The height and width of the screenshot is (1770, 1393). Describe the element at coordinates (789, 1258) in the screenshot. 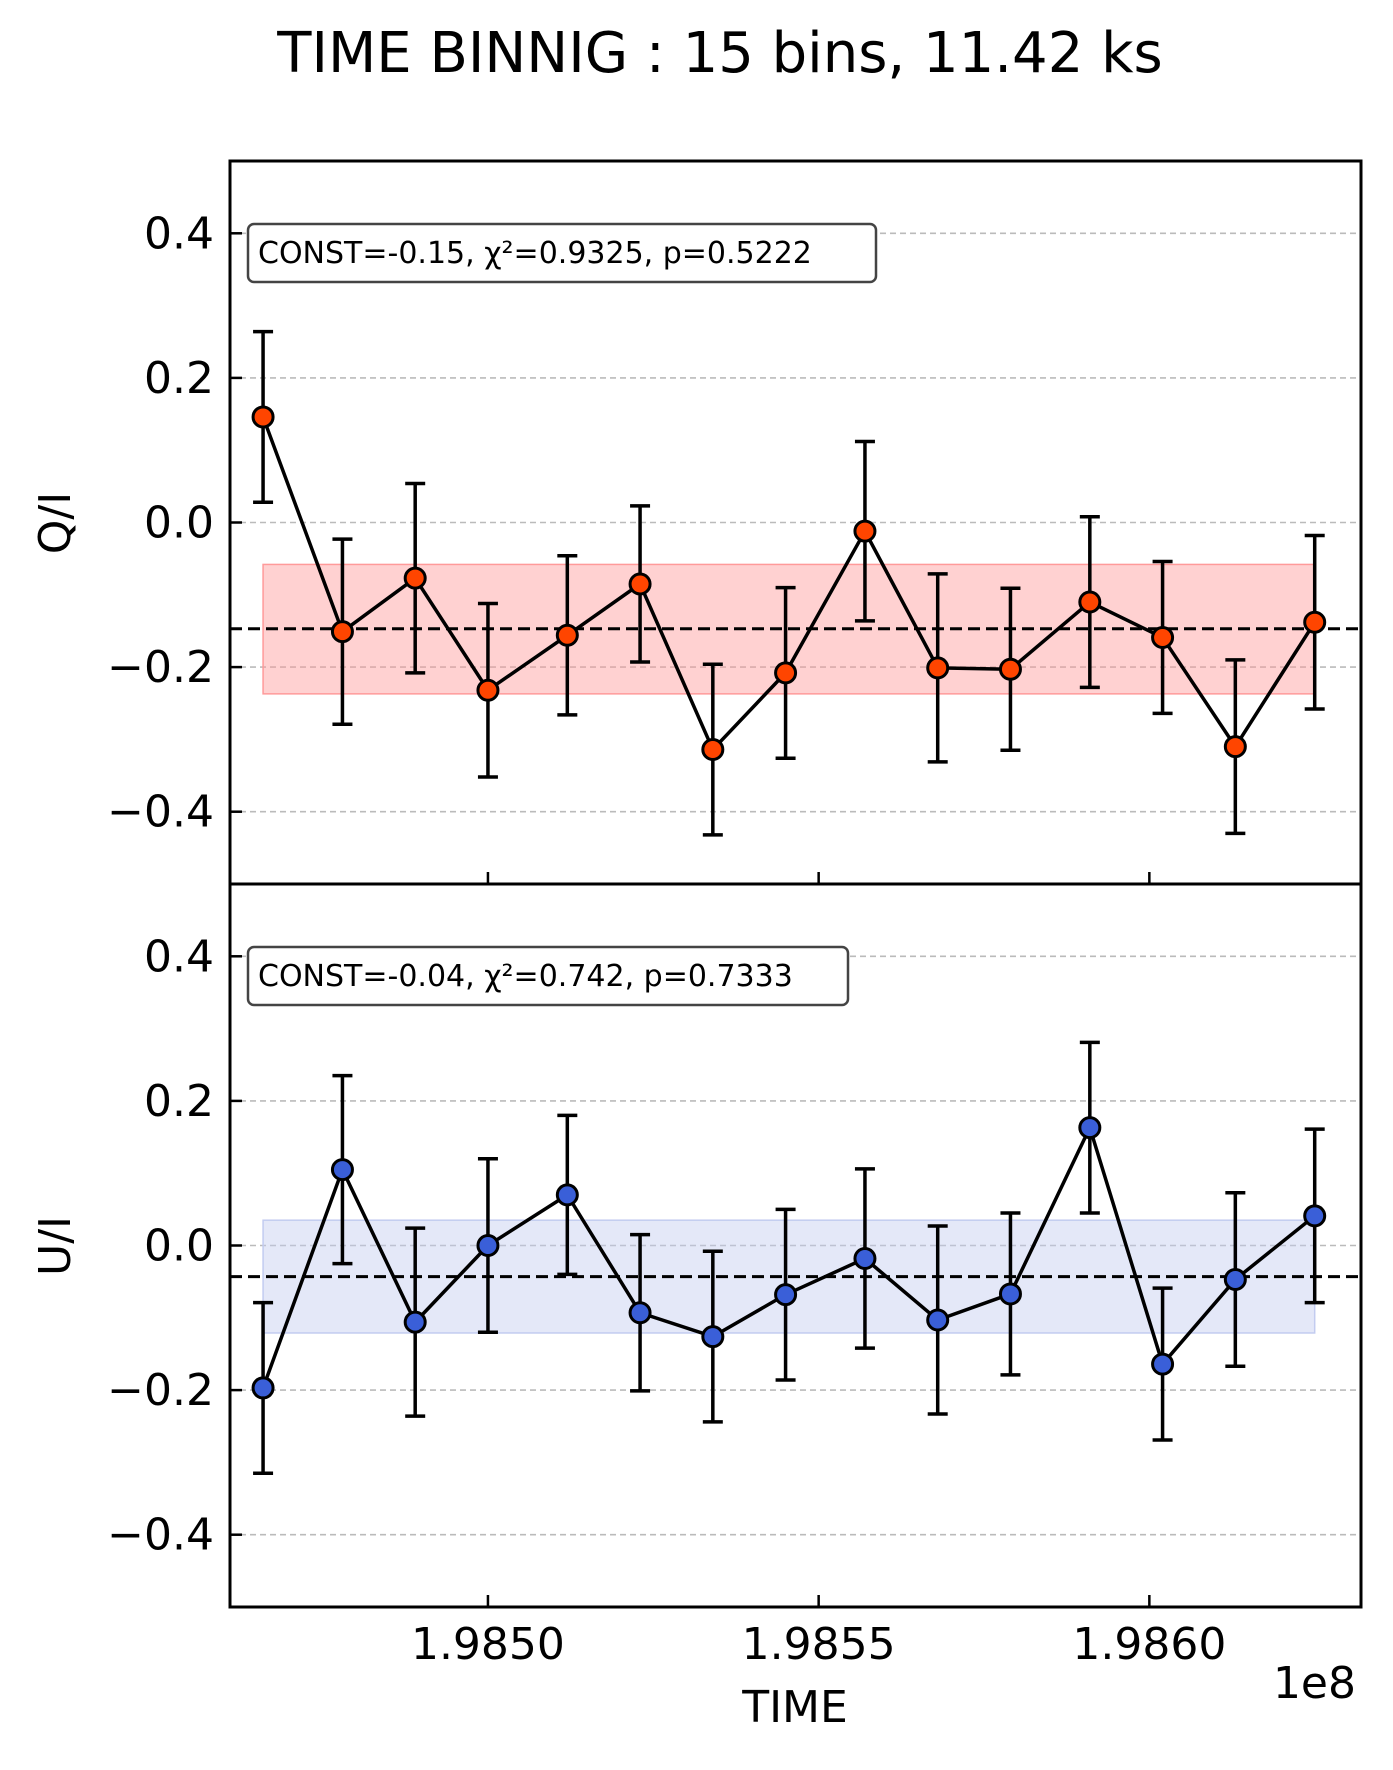

I see `ui-data-points` at that location.